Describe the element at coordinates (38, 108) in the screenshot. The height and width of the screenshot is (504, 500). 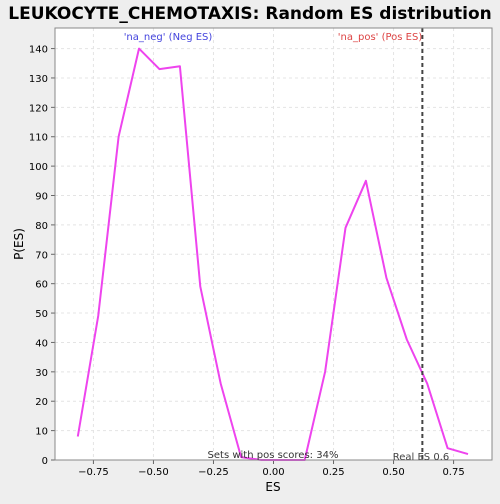
I see `y-tick-label: 120` at that location.